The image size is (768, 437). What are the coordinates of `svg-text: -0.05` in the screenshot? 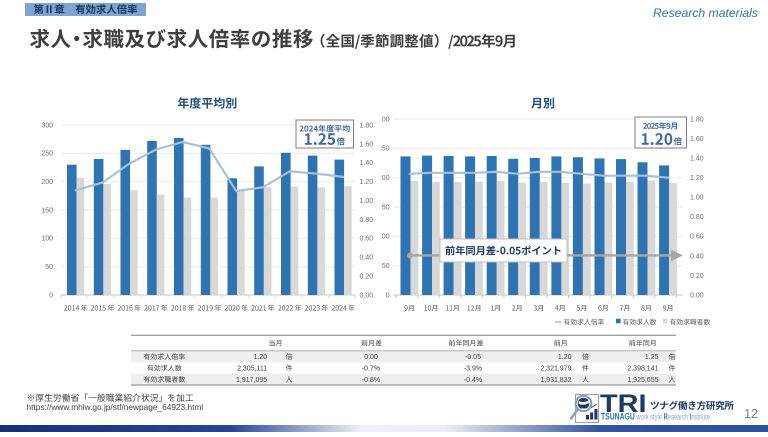 It's located at (473, 357).